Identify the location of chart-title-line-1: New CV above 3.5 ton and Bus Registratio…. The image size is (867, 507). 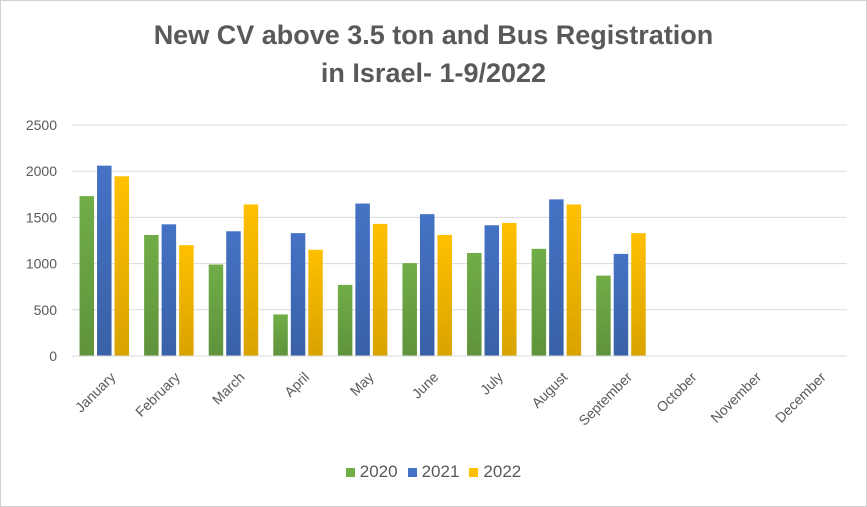
(433, 35).